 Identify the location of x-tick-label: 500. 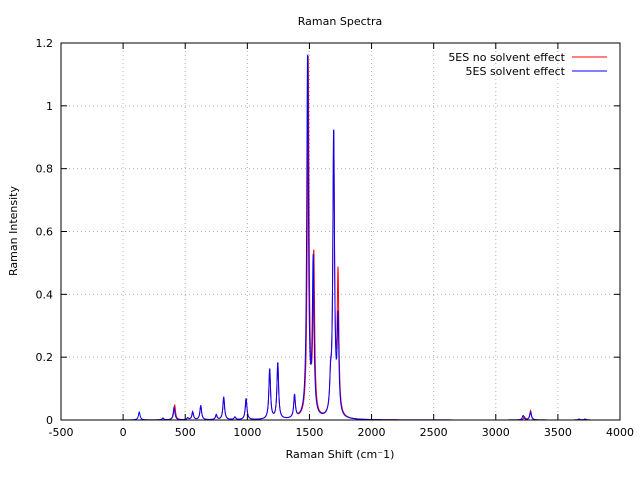
(185, 432).